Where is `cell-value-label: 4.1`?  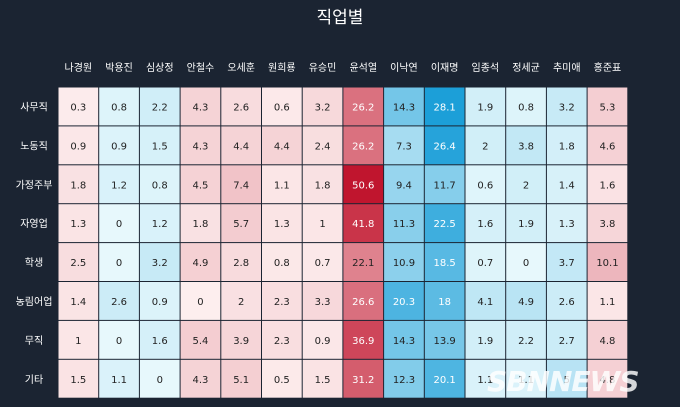
cell-value-label: 4.1 is located at coordinates (485, 302).